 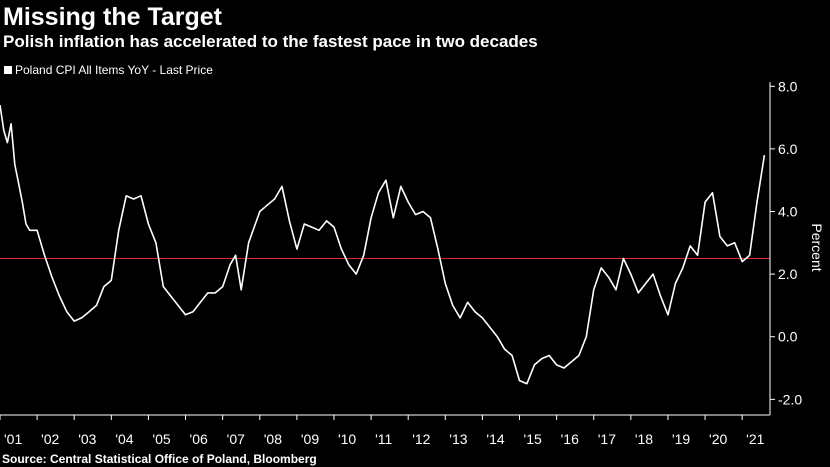 I want to click on legend: Poland CPI All Items YoY - Last Price, so click(x=108, y=70).